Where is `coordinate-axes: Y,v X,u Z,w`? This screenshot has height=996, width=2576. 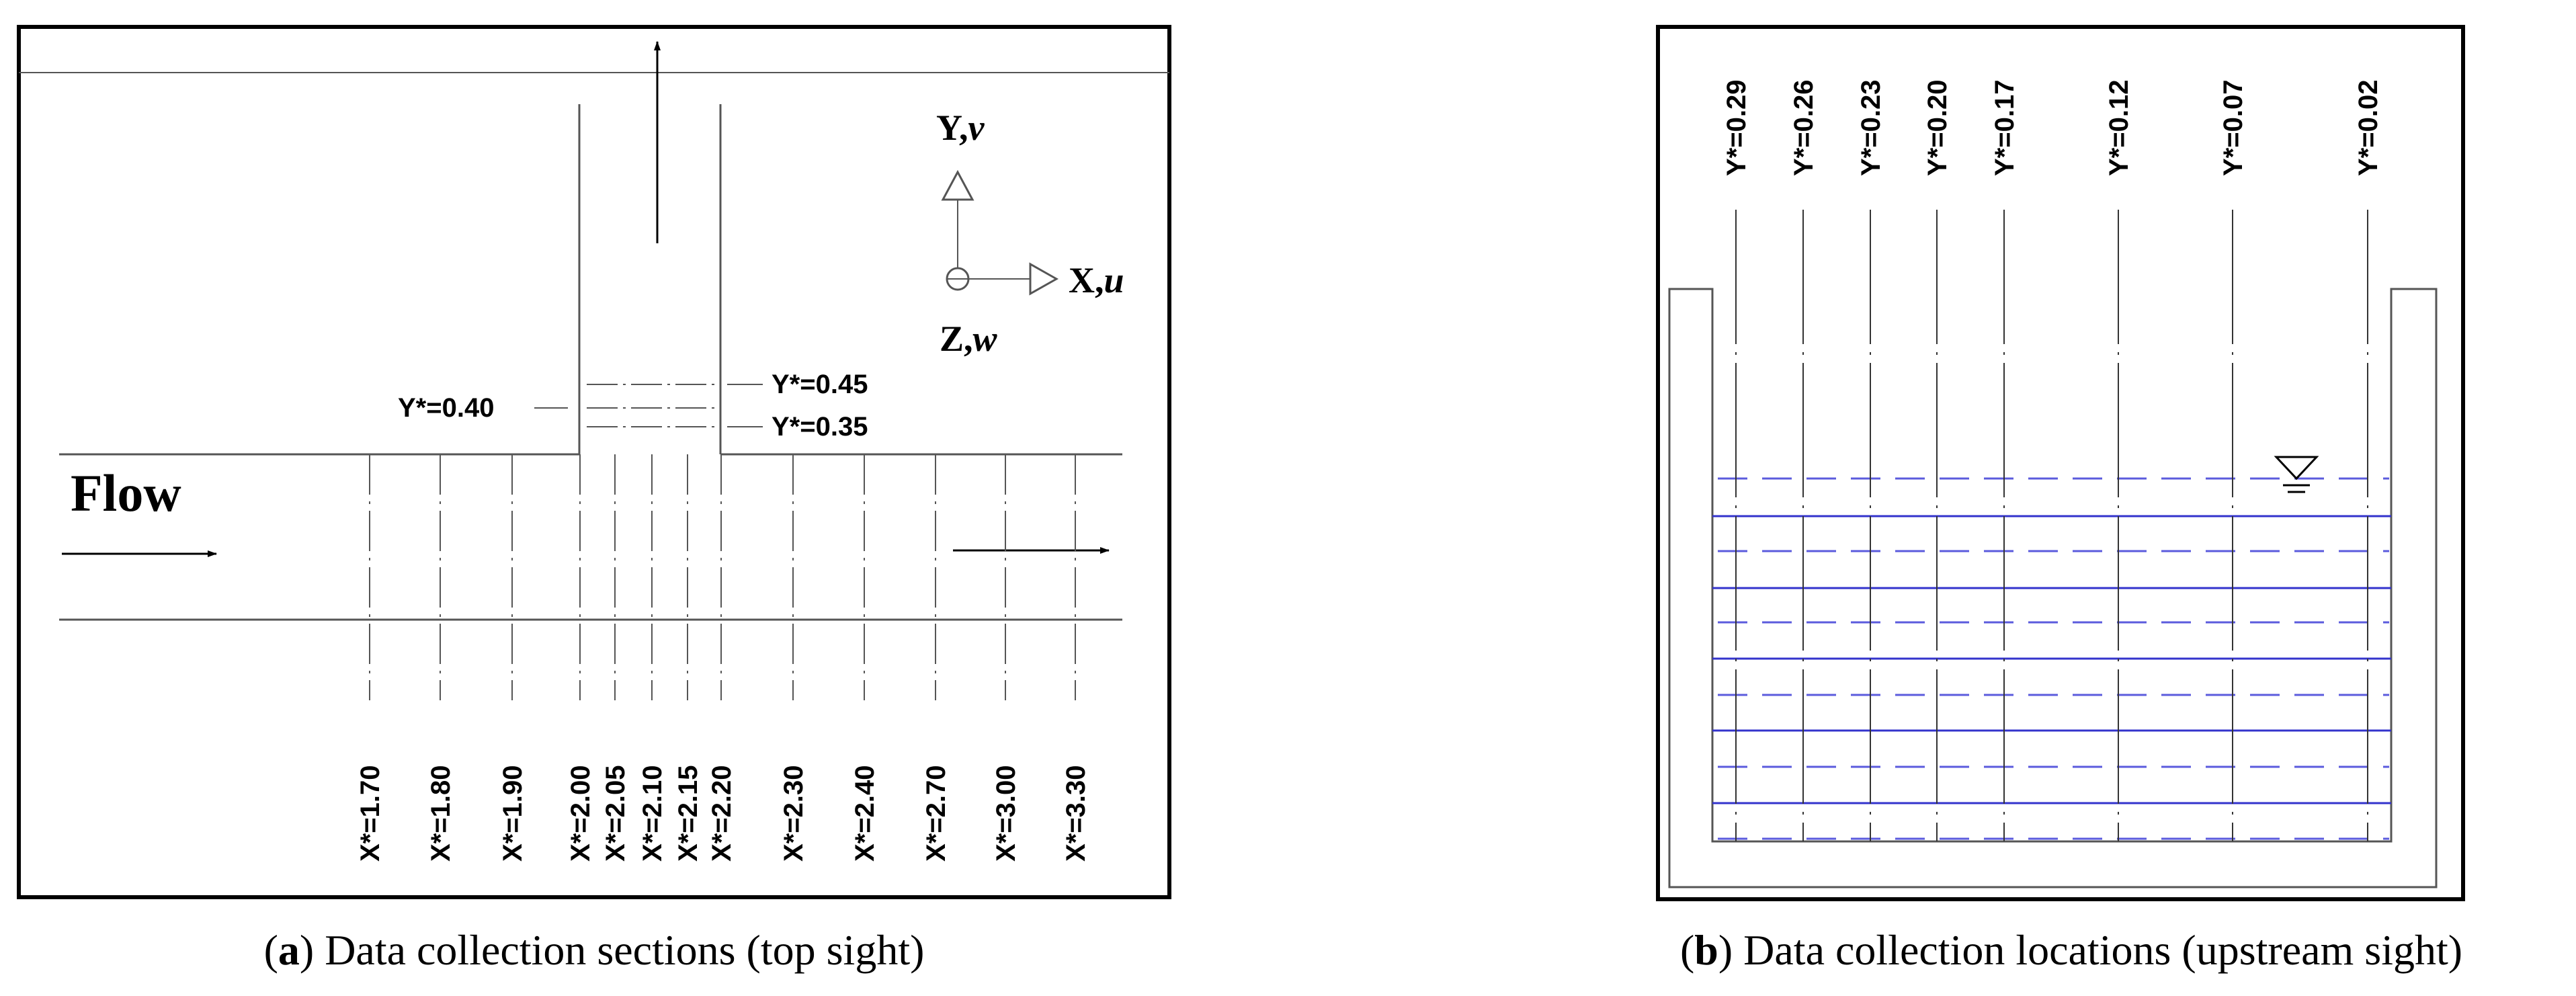 coordinate-axes: Y,v X,u Z,w is located at coordinates (1030, 234).